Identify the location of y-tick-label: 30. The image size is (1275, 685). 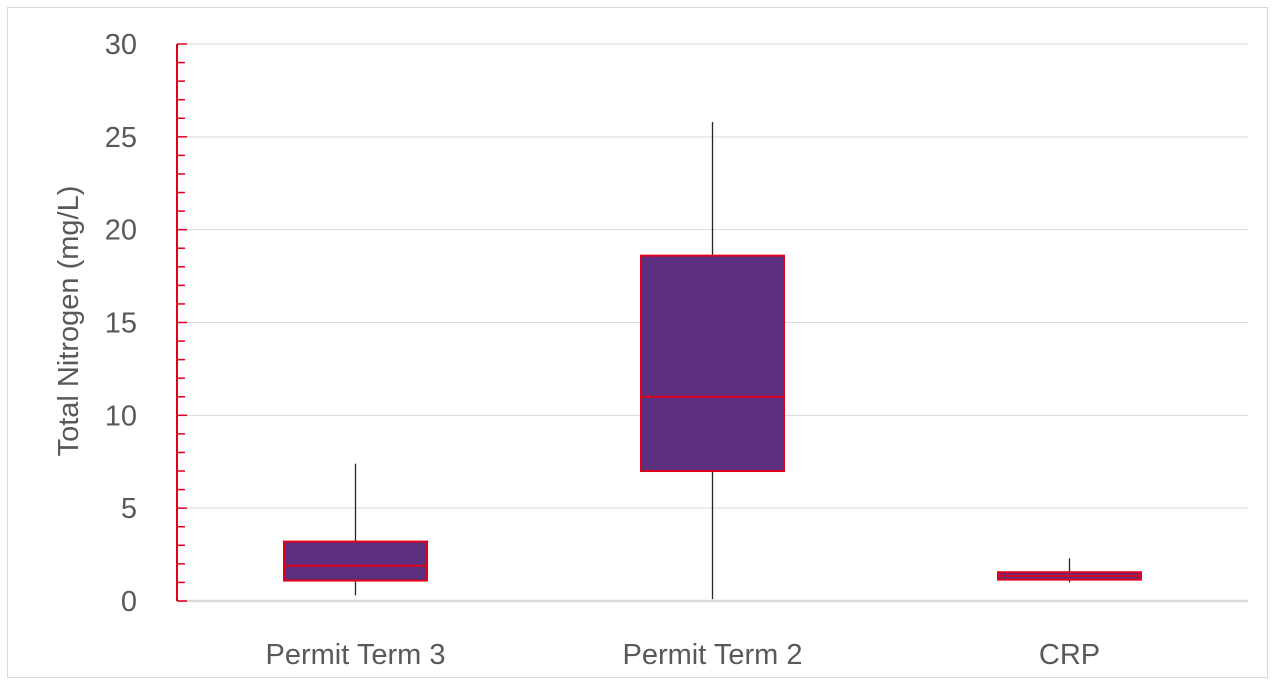
(121, 45).